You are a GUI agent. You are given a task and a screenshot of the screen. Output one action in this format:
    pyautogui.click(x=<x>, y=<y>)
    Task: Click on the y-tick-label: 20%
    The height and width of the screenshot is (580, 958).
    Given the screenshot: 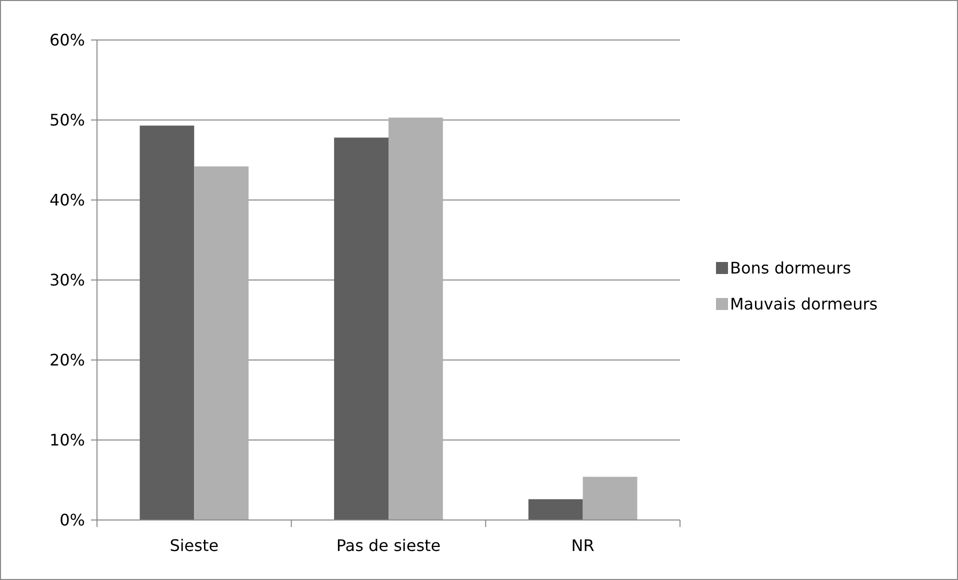 What is the action you would take?
    pyautogui.click(x=67, y=360)
    